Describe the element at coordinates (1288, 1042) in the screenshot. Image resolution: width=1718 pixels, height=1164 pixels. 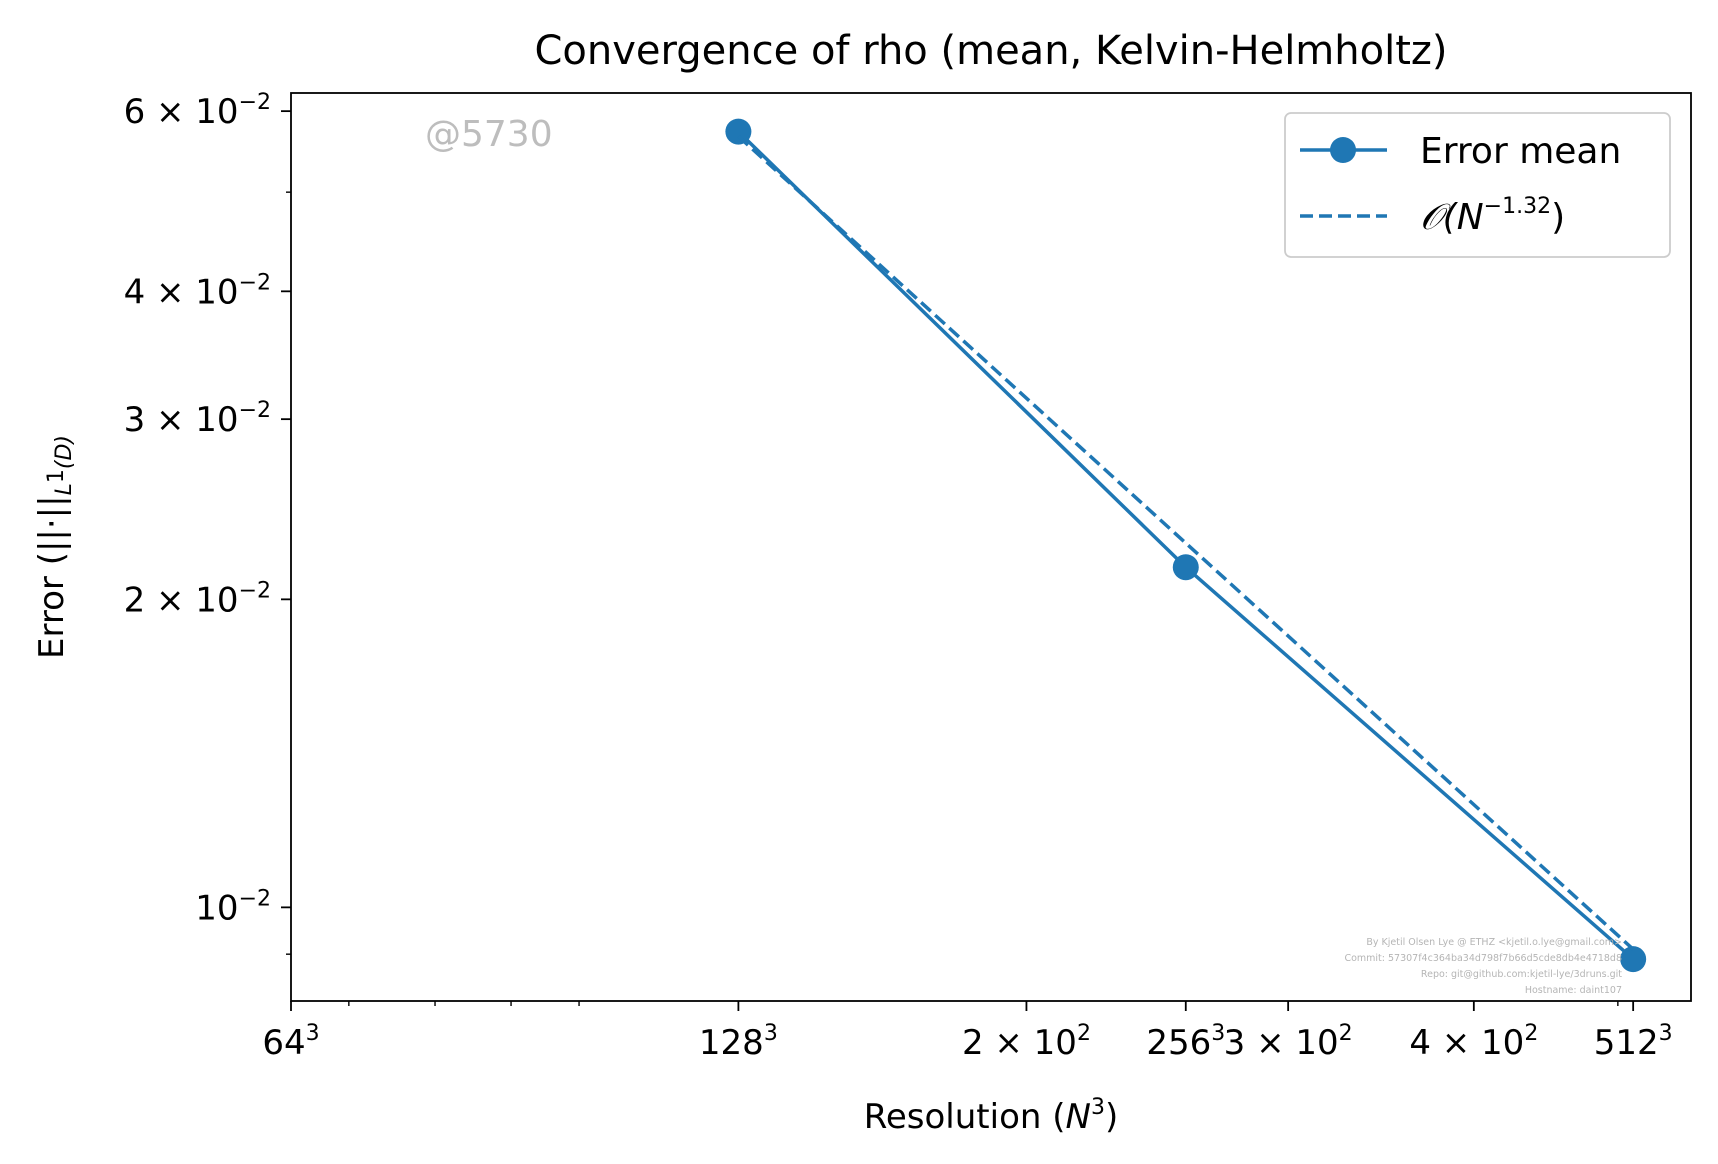
I see `x-tick-label: 3 × 102` at that location.